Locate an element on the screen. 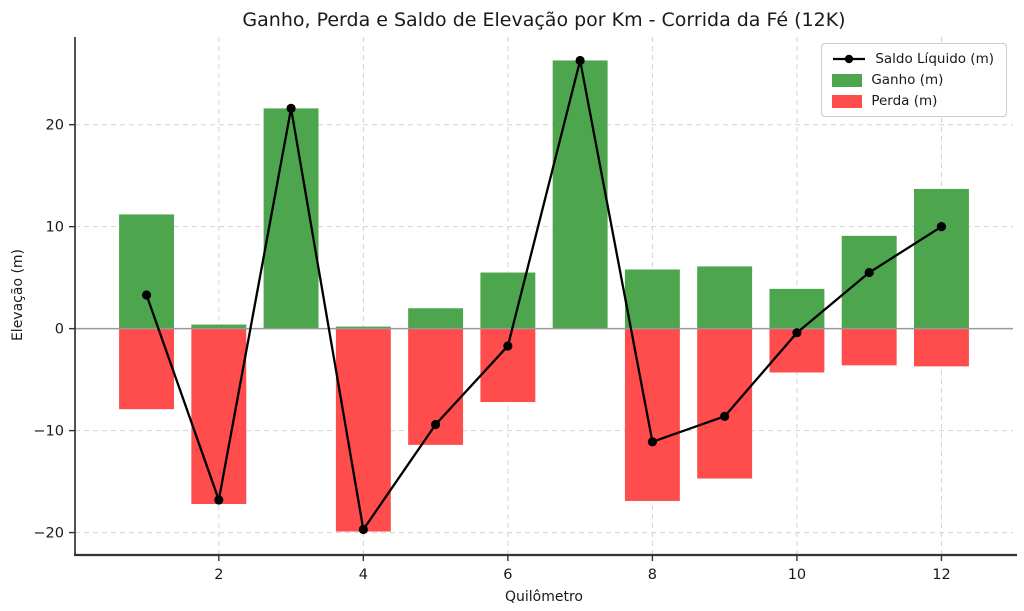 The height and width of the screenshot is (611, 1024). y-tick-label: 0 is located at coordinates (59, 330).